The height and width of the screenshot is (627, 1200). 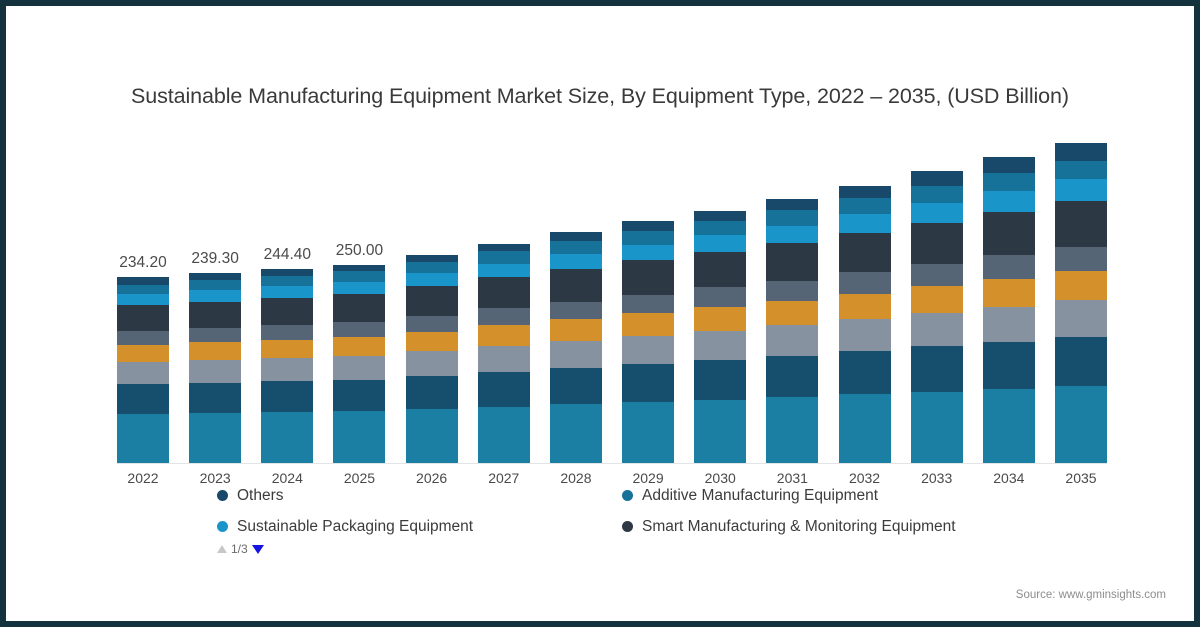 I want to click on bar-2029, so click(x=648, y=342).